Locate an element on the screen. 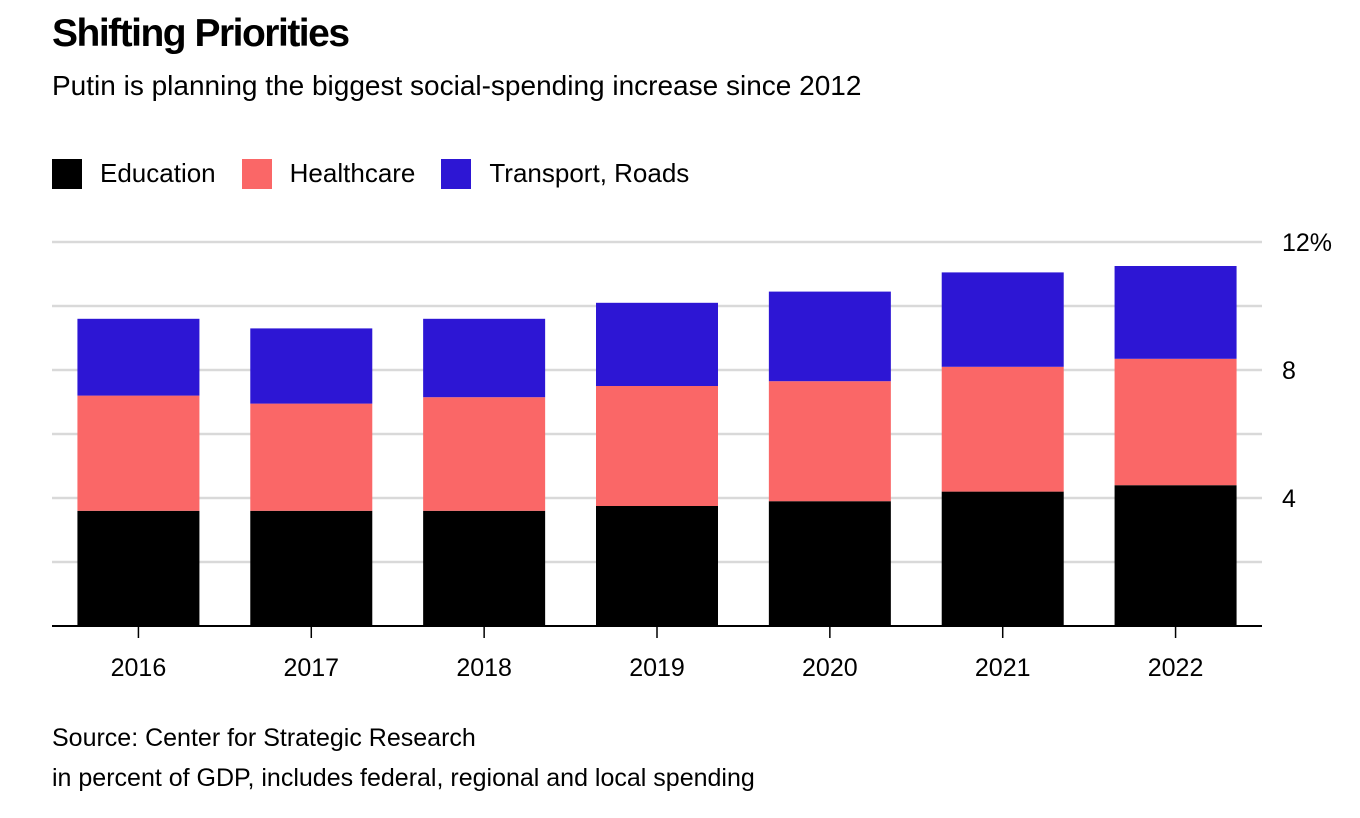 The width and height of the screenshot is (1360, 818). bar-healthcare-2017 is located at coordinates (311, 457).